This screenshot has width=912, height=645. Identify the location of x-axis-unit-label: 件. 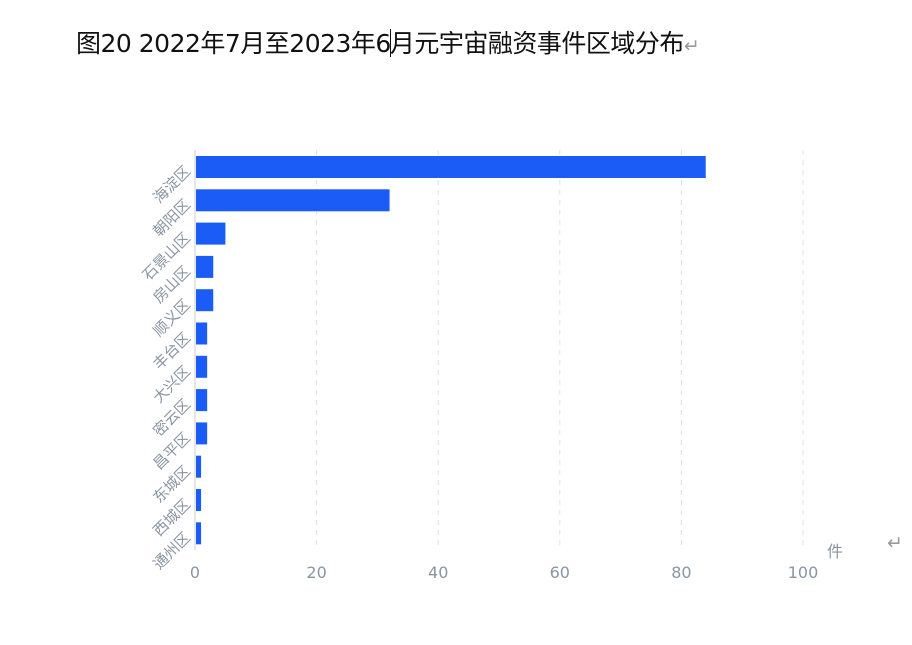
(835, 551).